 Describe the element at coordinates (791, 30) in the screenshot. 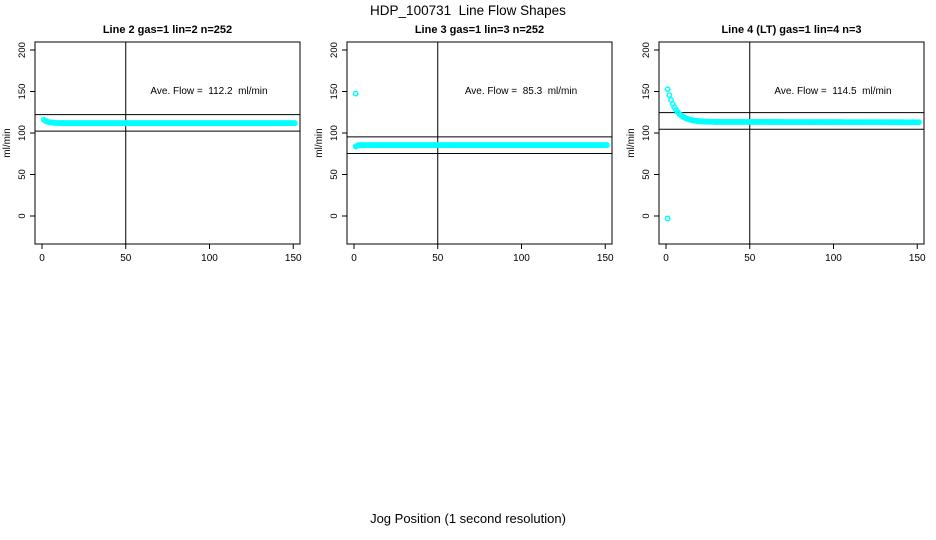

I see `panel-title-line-4: Line 4 (LT) gas=1 lin=4 n=3` at that location.